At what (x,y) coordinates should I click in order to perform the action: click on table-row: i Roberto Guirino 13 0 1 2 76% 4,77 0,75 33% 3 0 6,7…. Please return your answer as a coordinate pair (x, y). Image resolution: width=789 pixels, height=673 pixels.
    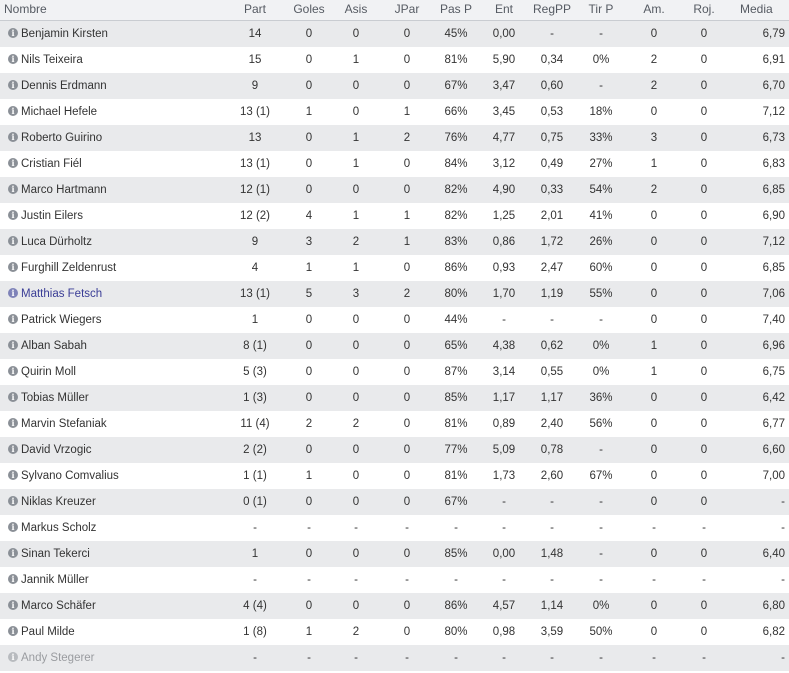
    Looking at the image, I should click on (394, 138).